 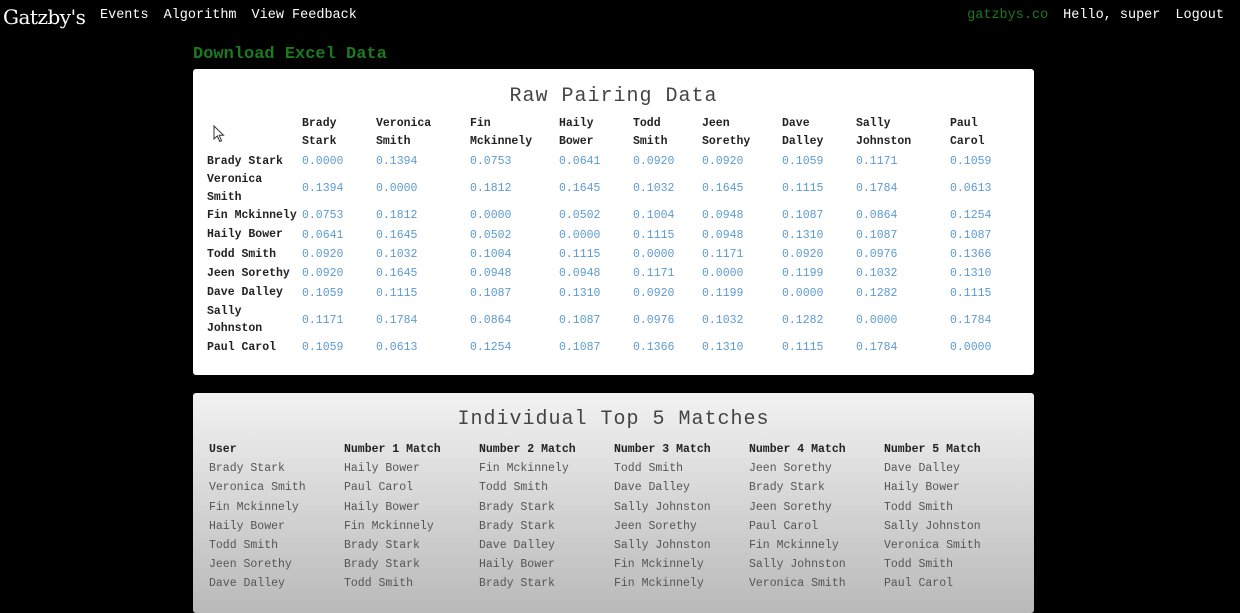 What do you see at coordinates (319, 132) in the screenshot?
I see `column-header: Brady Stark` at bounding box center [319, 132].